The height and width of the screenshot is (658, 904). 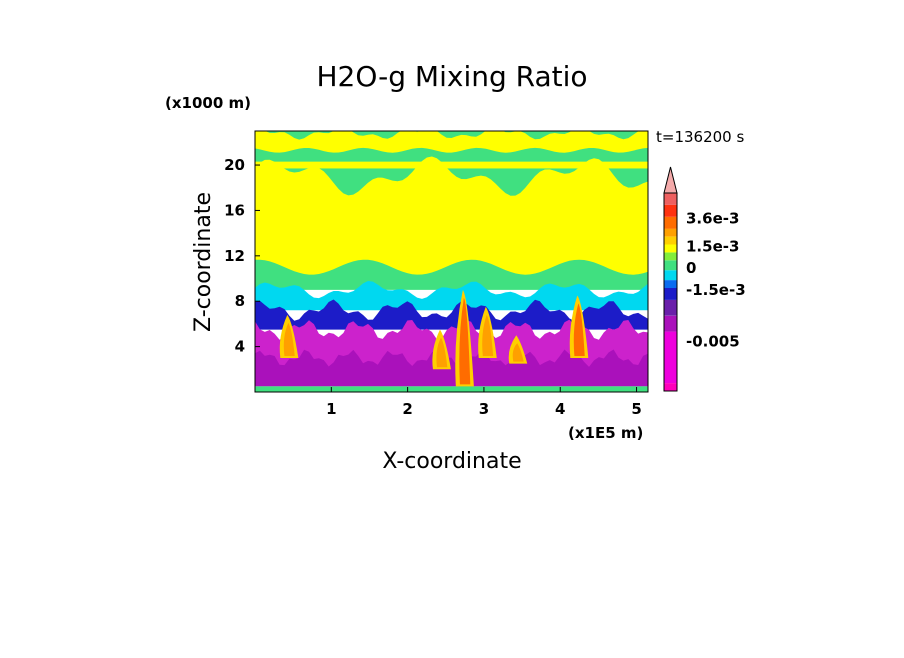 What do you see at coordinates (234, 165) in the screenshot?
I see `y-tick-label-20: 20` at bounding box center [234, 165].